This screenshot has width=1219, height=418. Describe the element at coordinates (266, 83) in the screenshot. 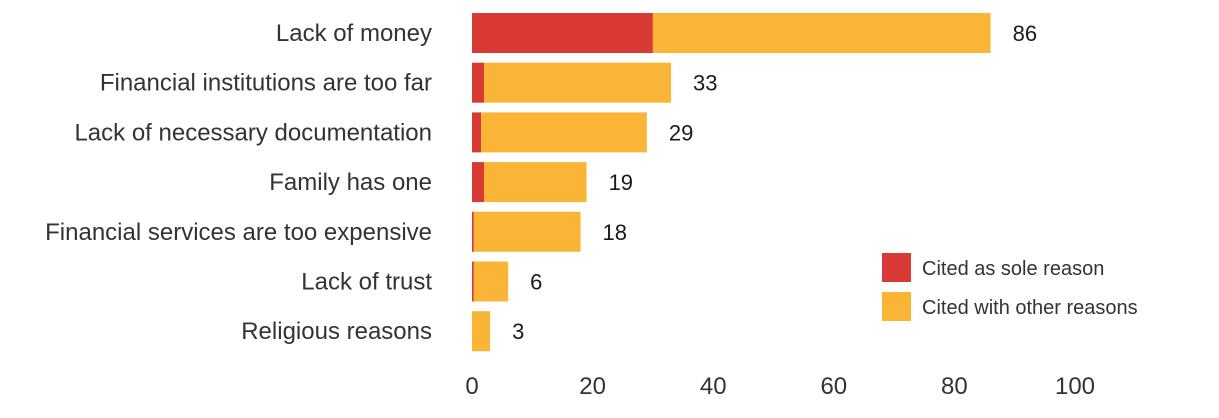

I see `category-label: Financial institutions are too far` at that location.